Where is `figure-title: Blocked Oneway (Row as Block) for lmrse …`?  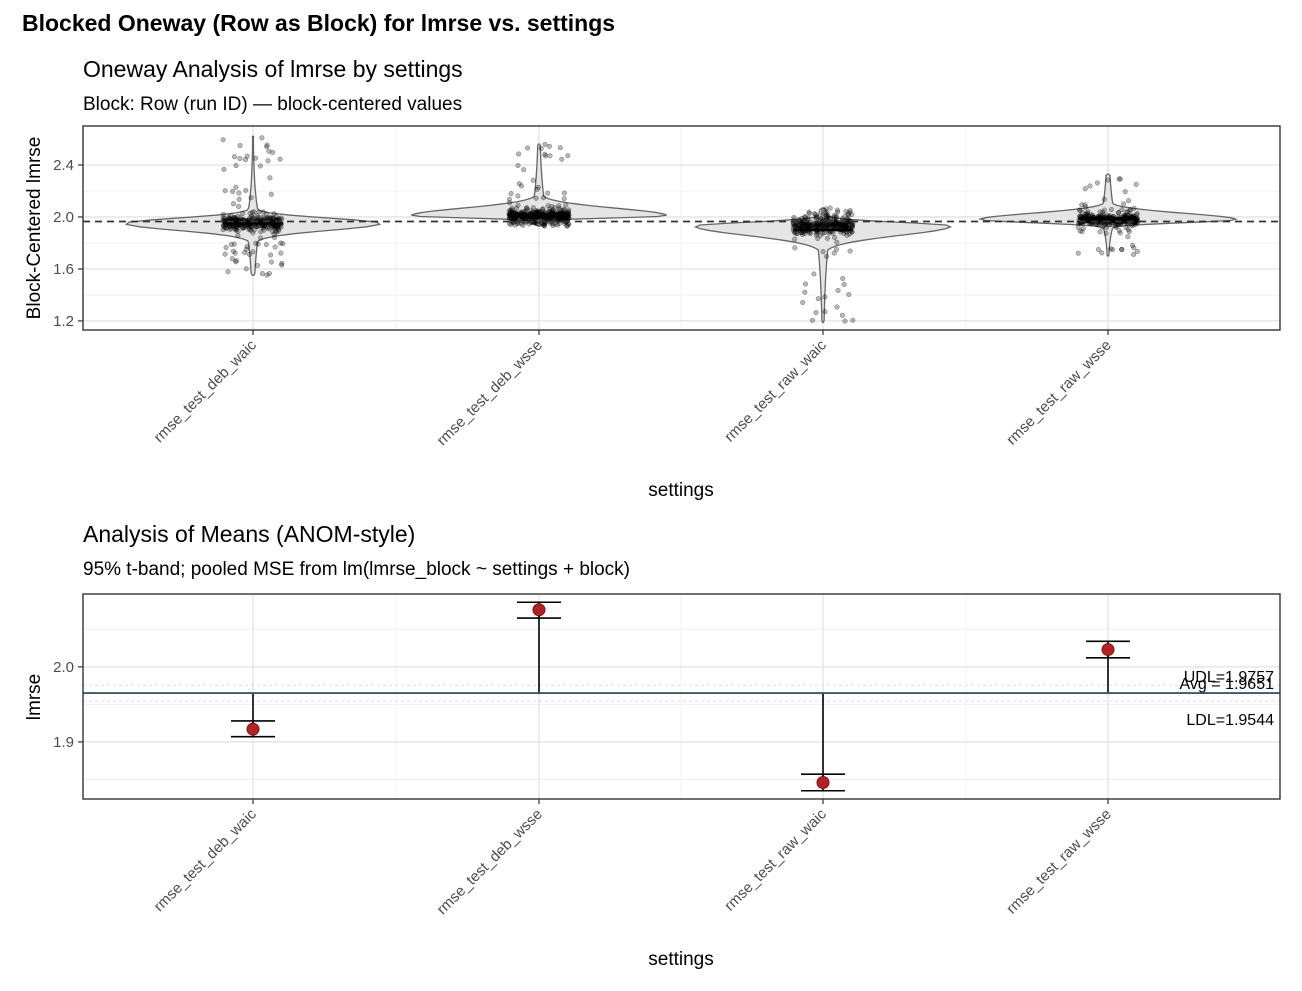
figure-title: Blocked Oneway (Row as Block) for lmrse … is located at coordinates (318, 23).